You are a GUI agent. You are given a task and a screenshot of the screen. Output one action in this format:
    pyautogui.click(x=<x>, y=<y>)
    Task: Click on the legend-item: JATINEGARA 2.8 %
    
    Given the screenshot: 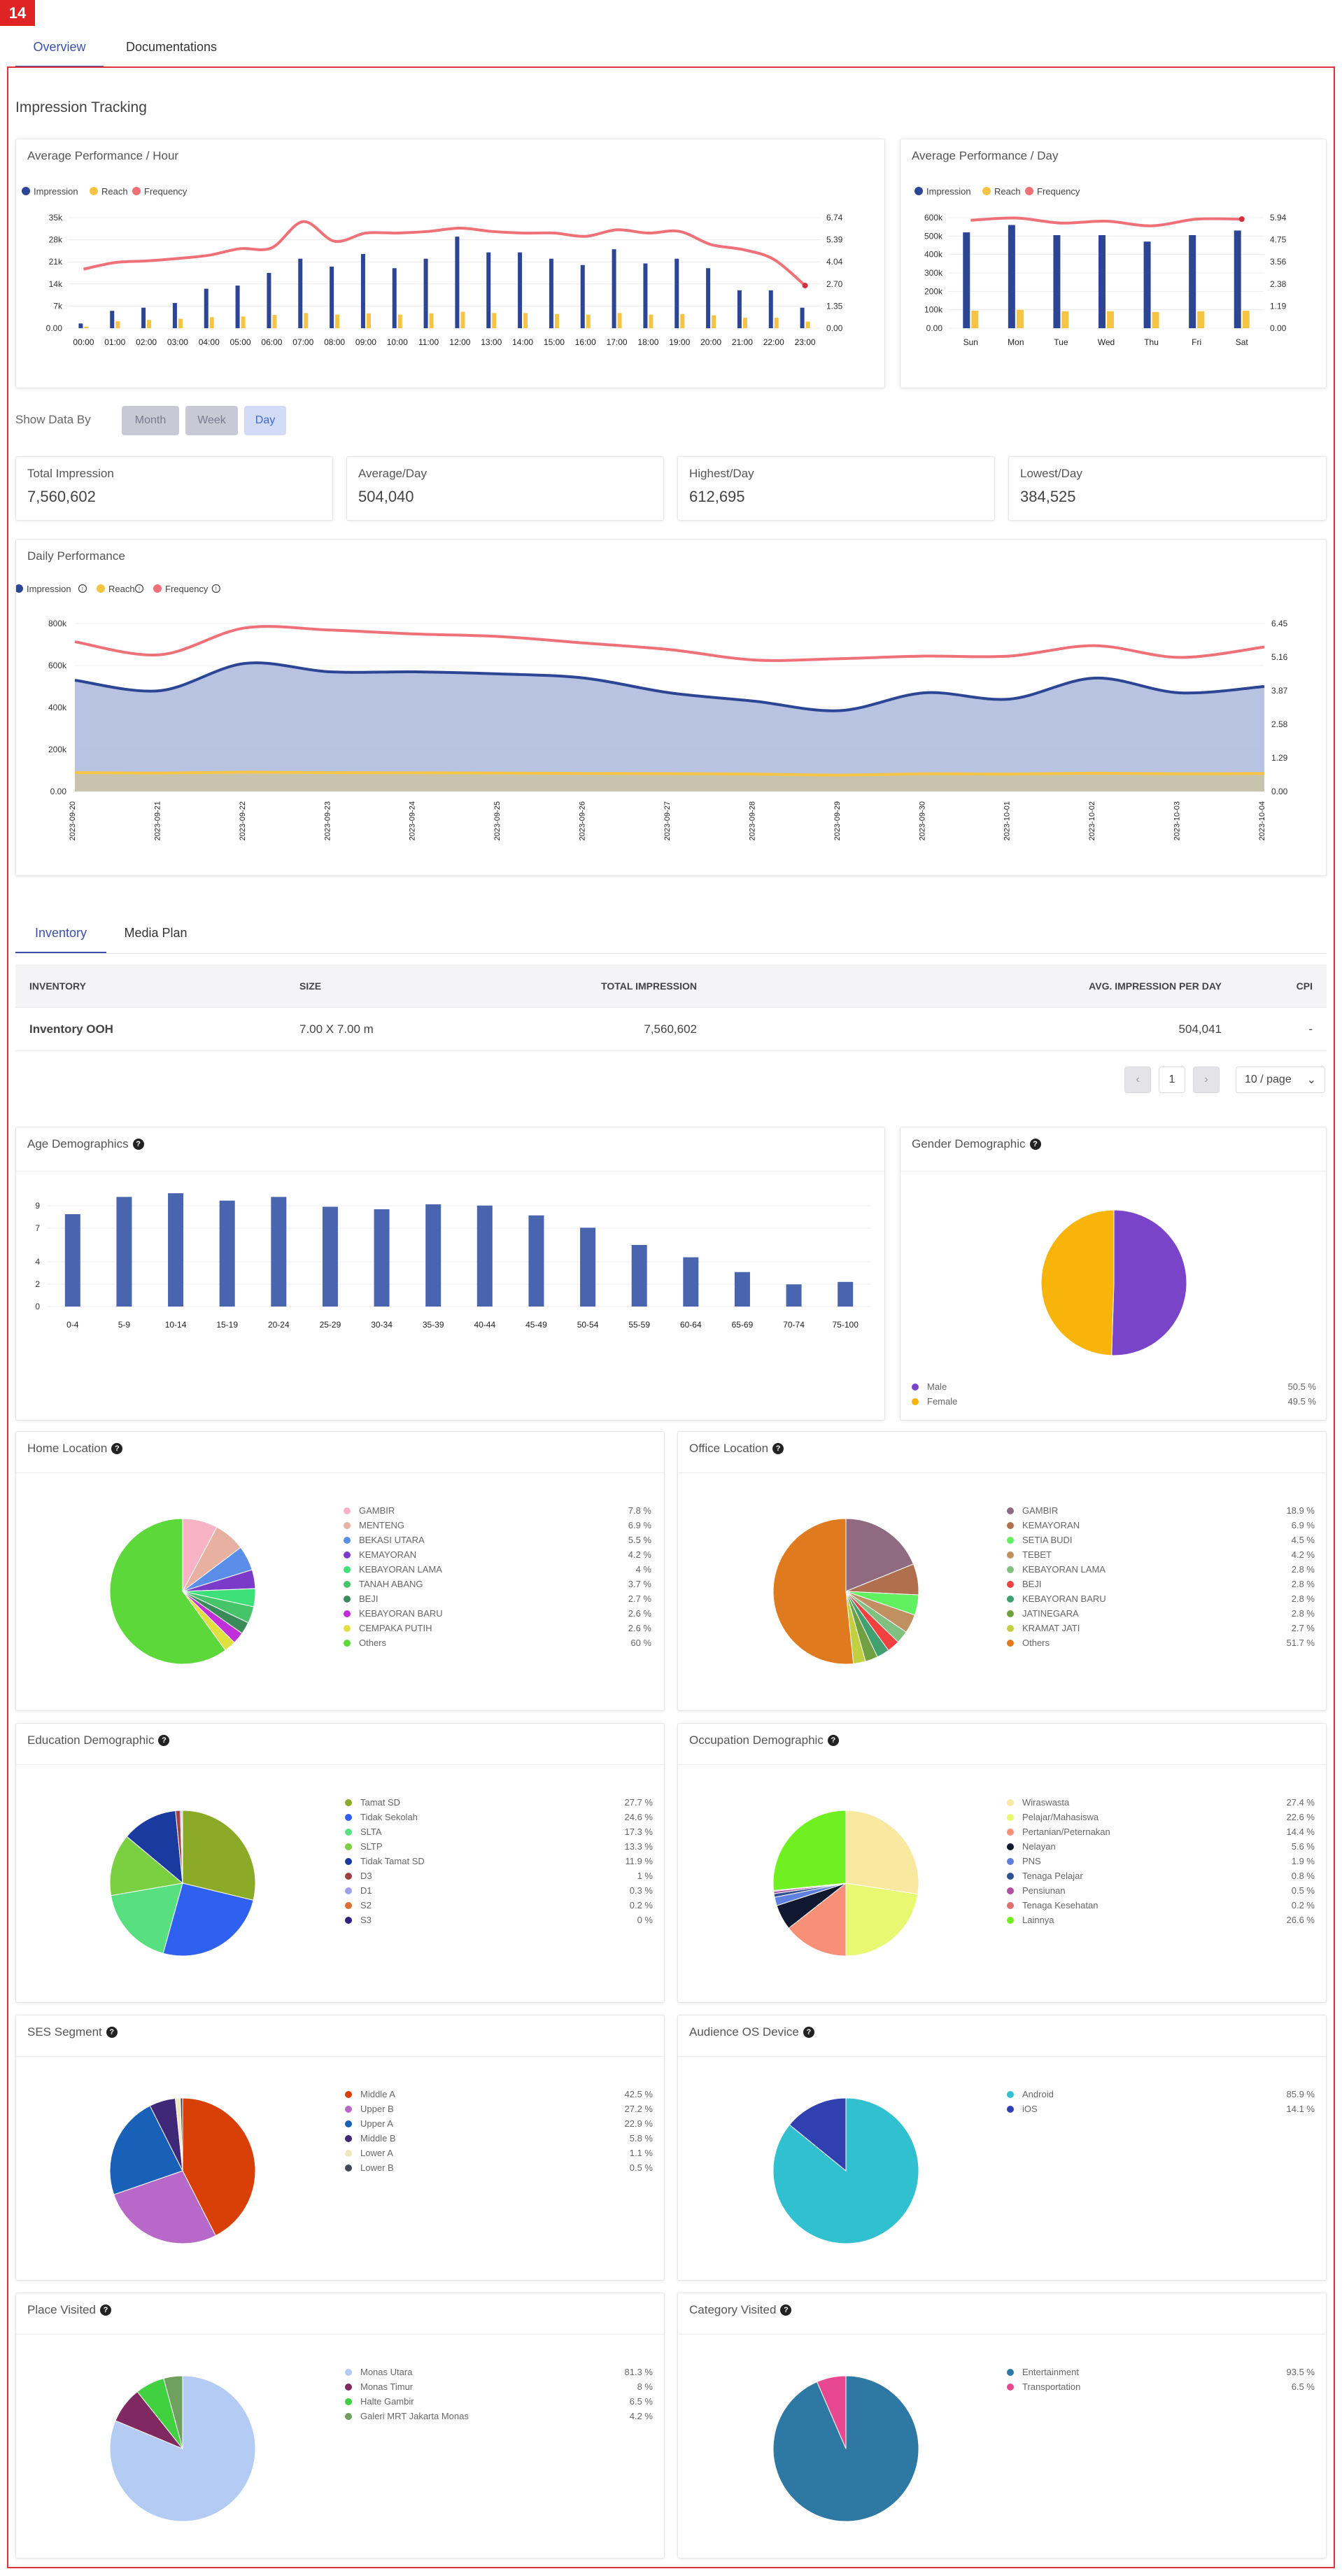 What is the action you would take?
    pyautogui.click(x=1161, y=1613)
    